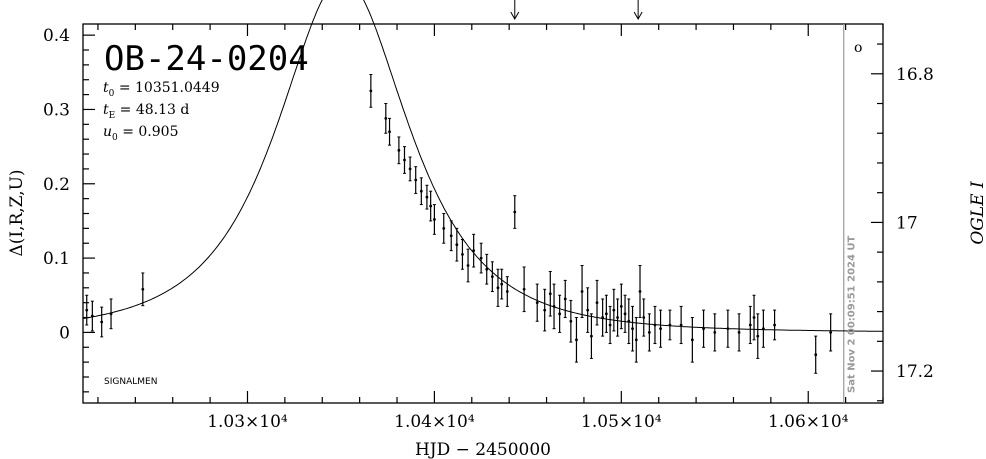  I want to click on watermark-label: SIGNALMEN, so click(130, 382).